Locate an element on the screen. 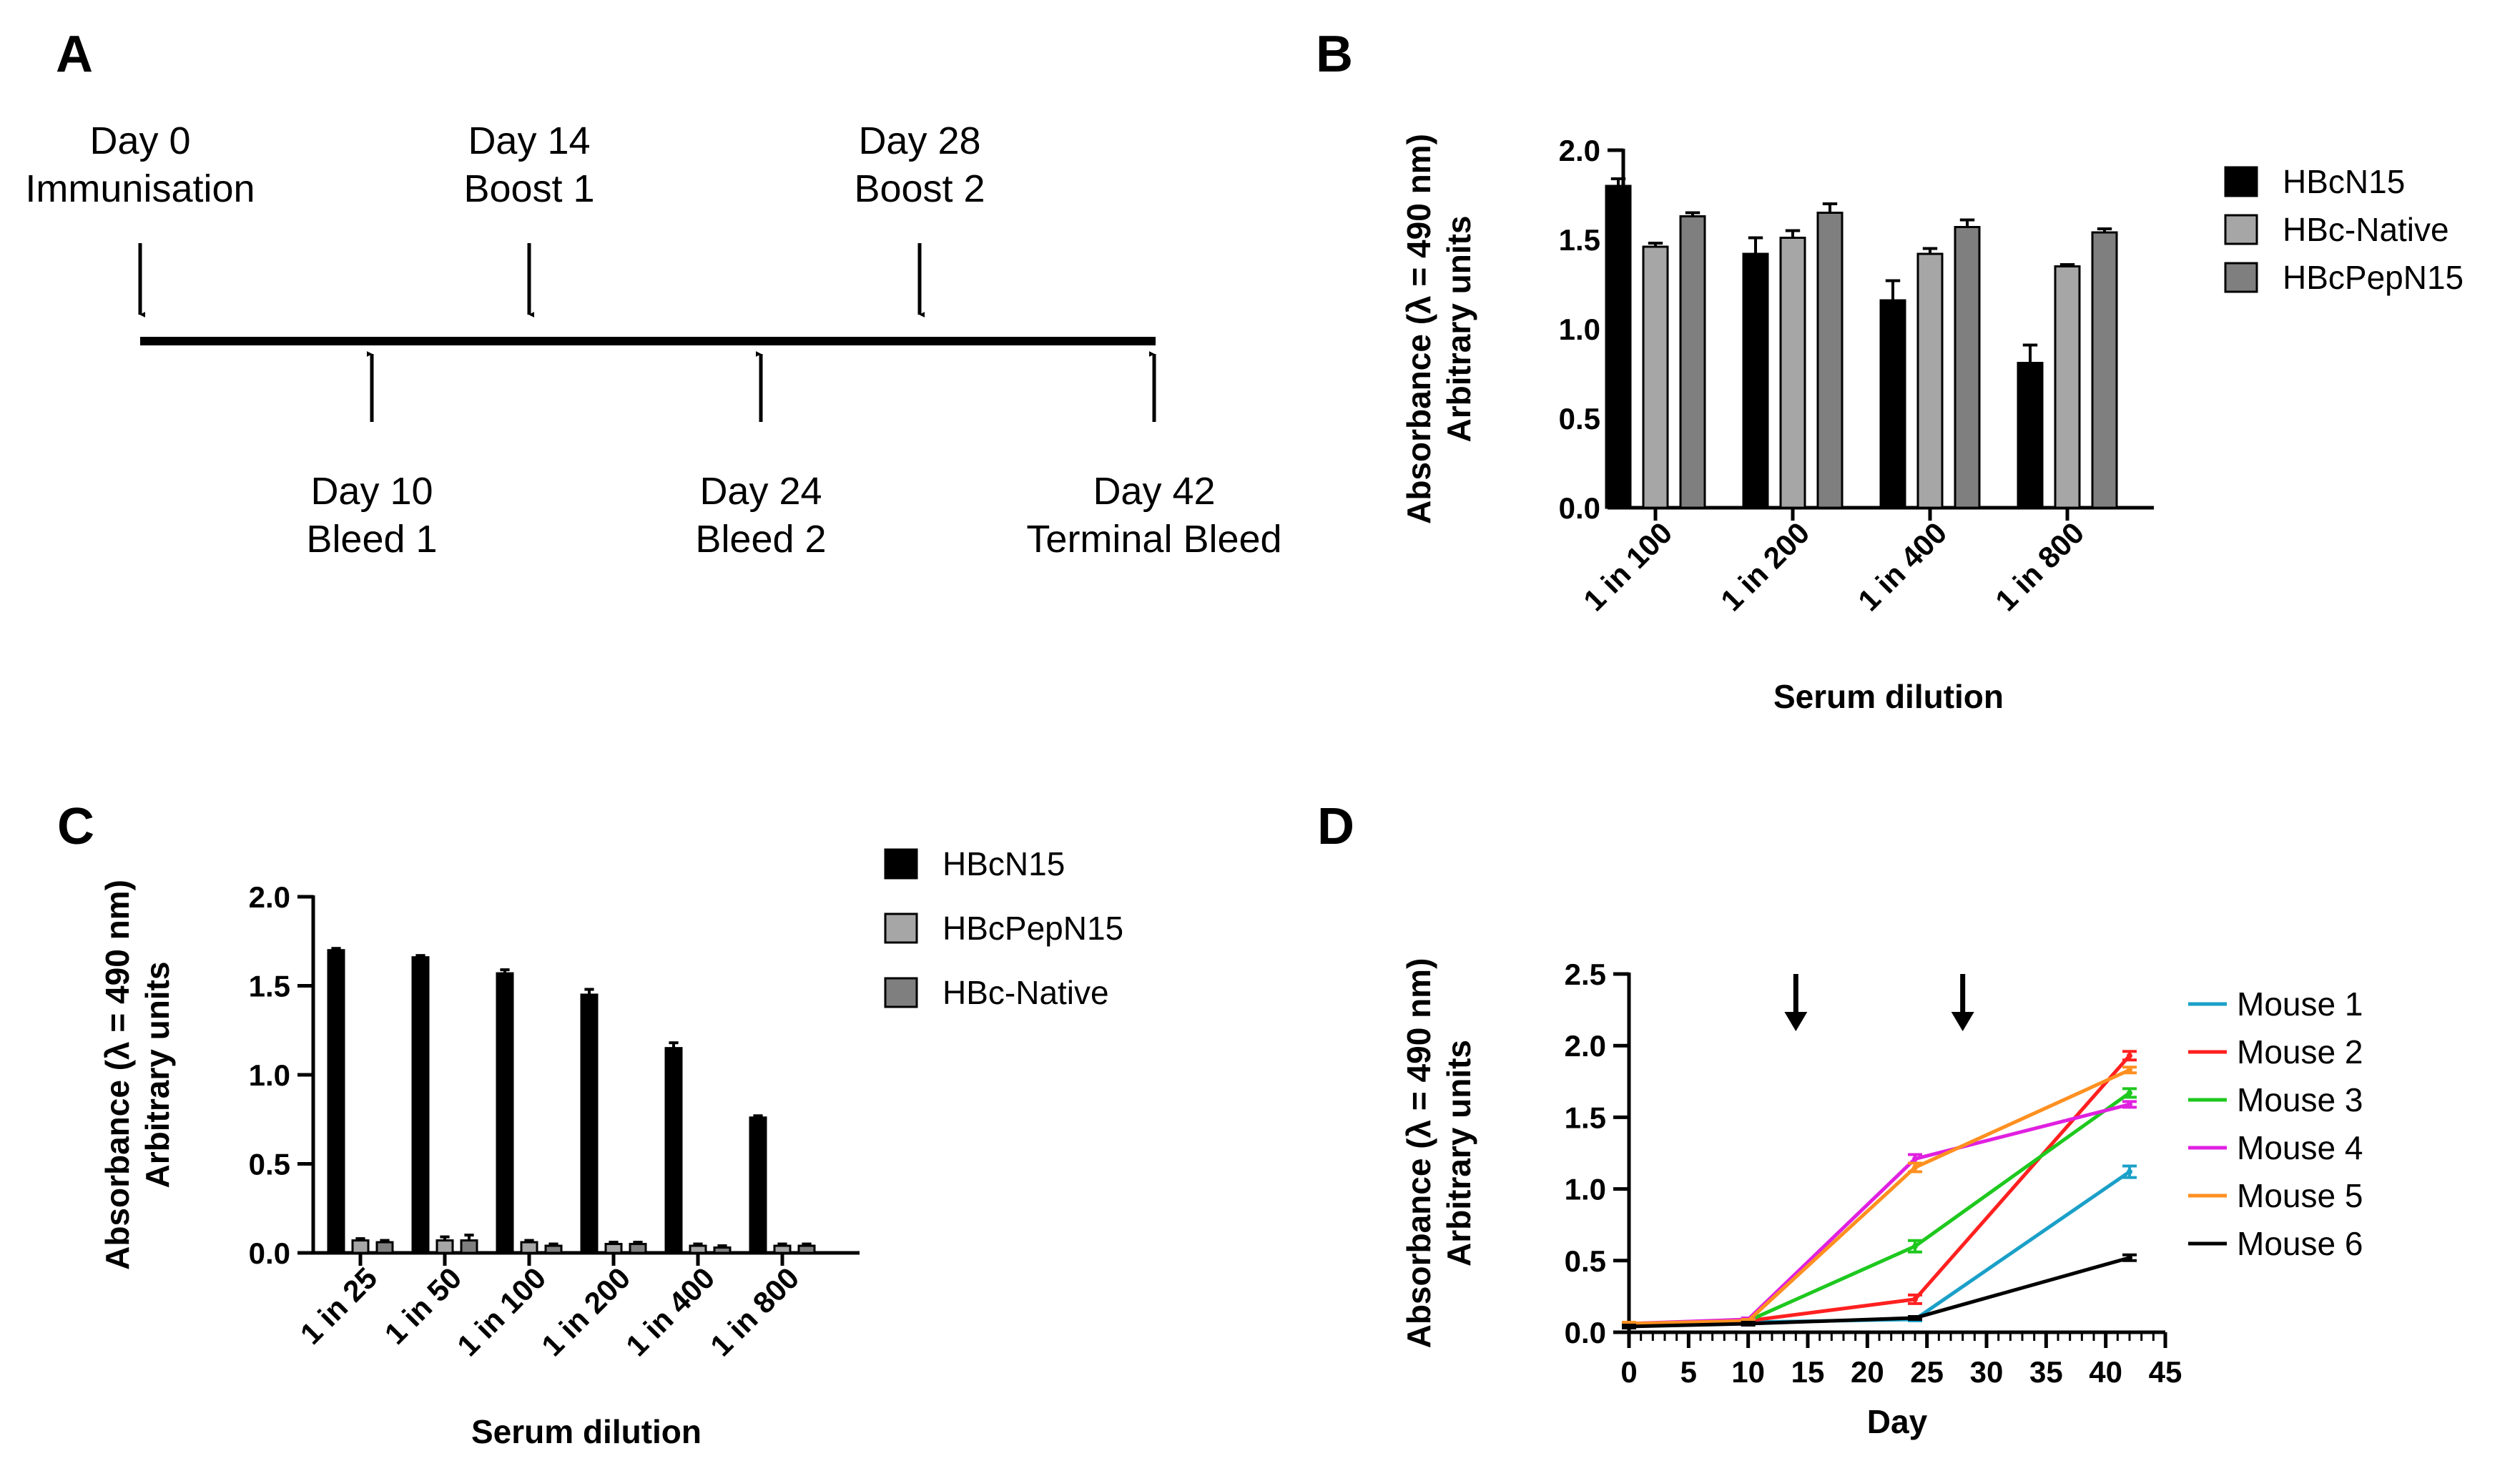  x-tick-label: 1 in 25 is located at coordinates (339, 1306).